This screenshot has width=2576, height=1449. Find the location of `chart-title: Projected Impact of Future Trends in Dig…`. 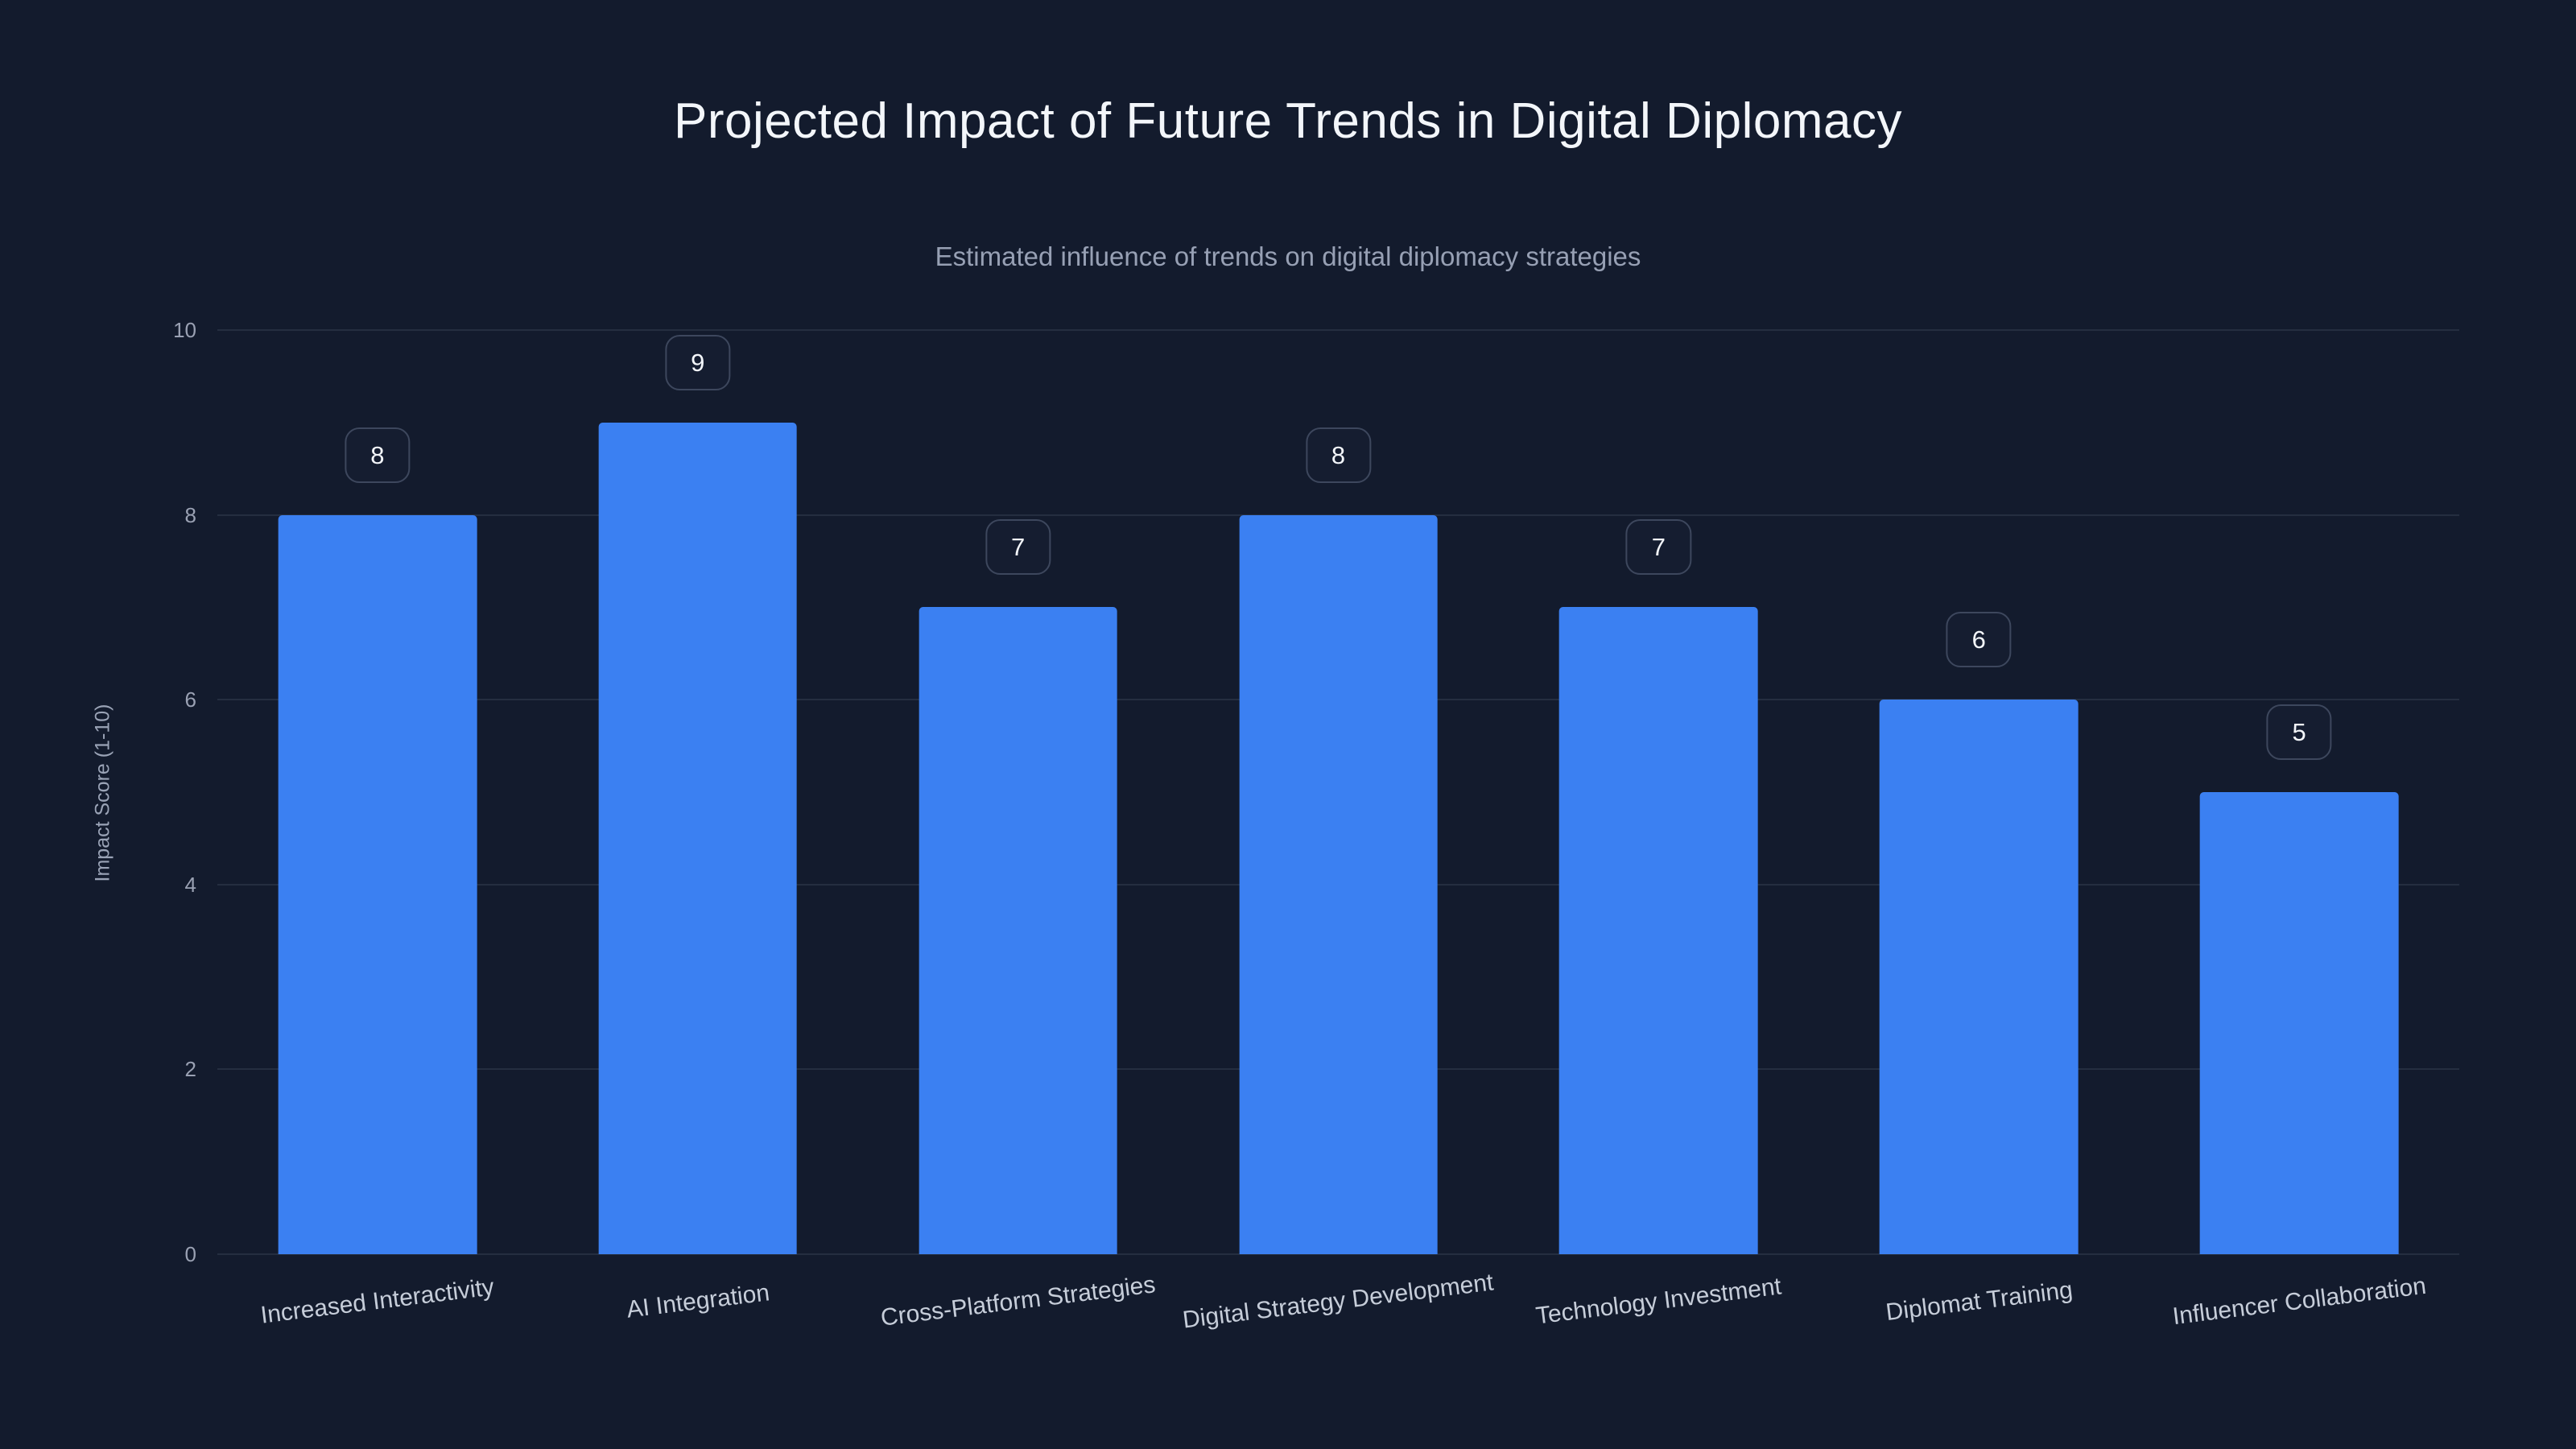

chart-title: Projected Impact of Future Trends in Dig… is located at coordinates (1288, 121).